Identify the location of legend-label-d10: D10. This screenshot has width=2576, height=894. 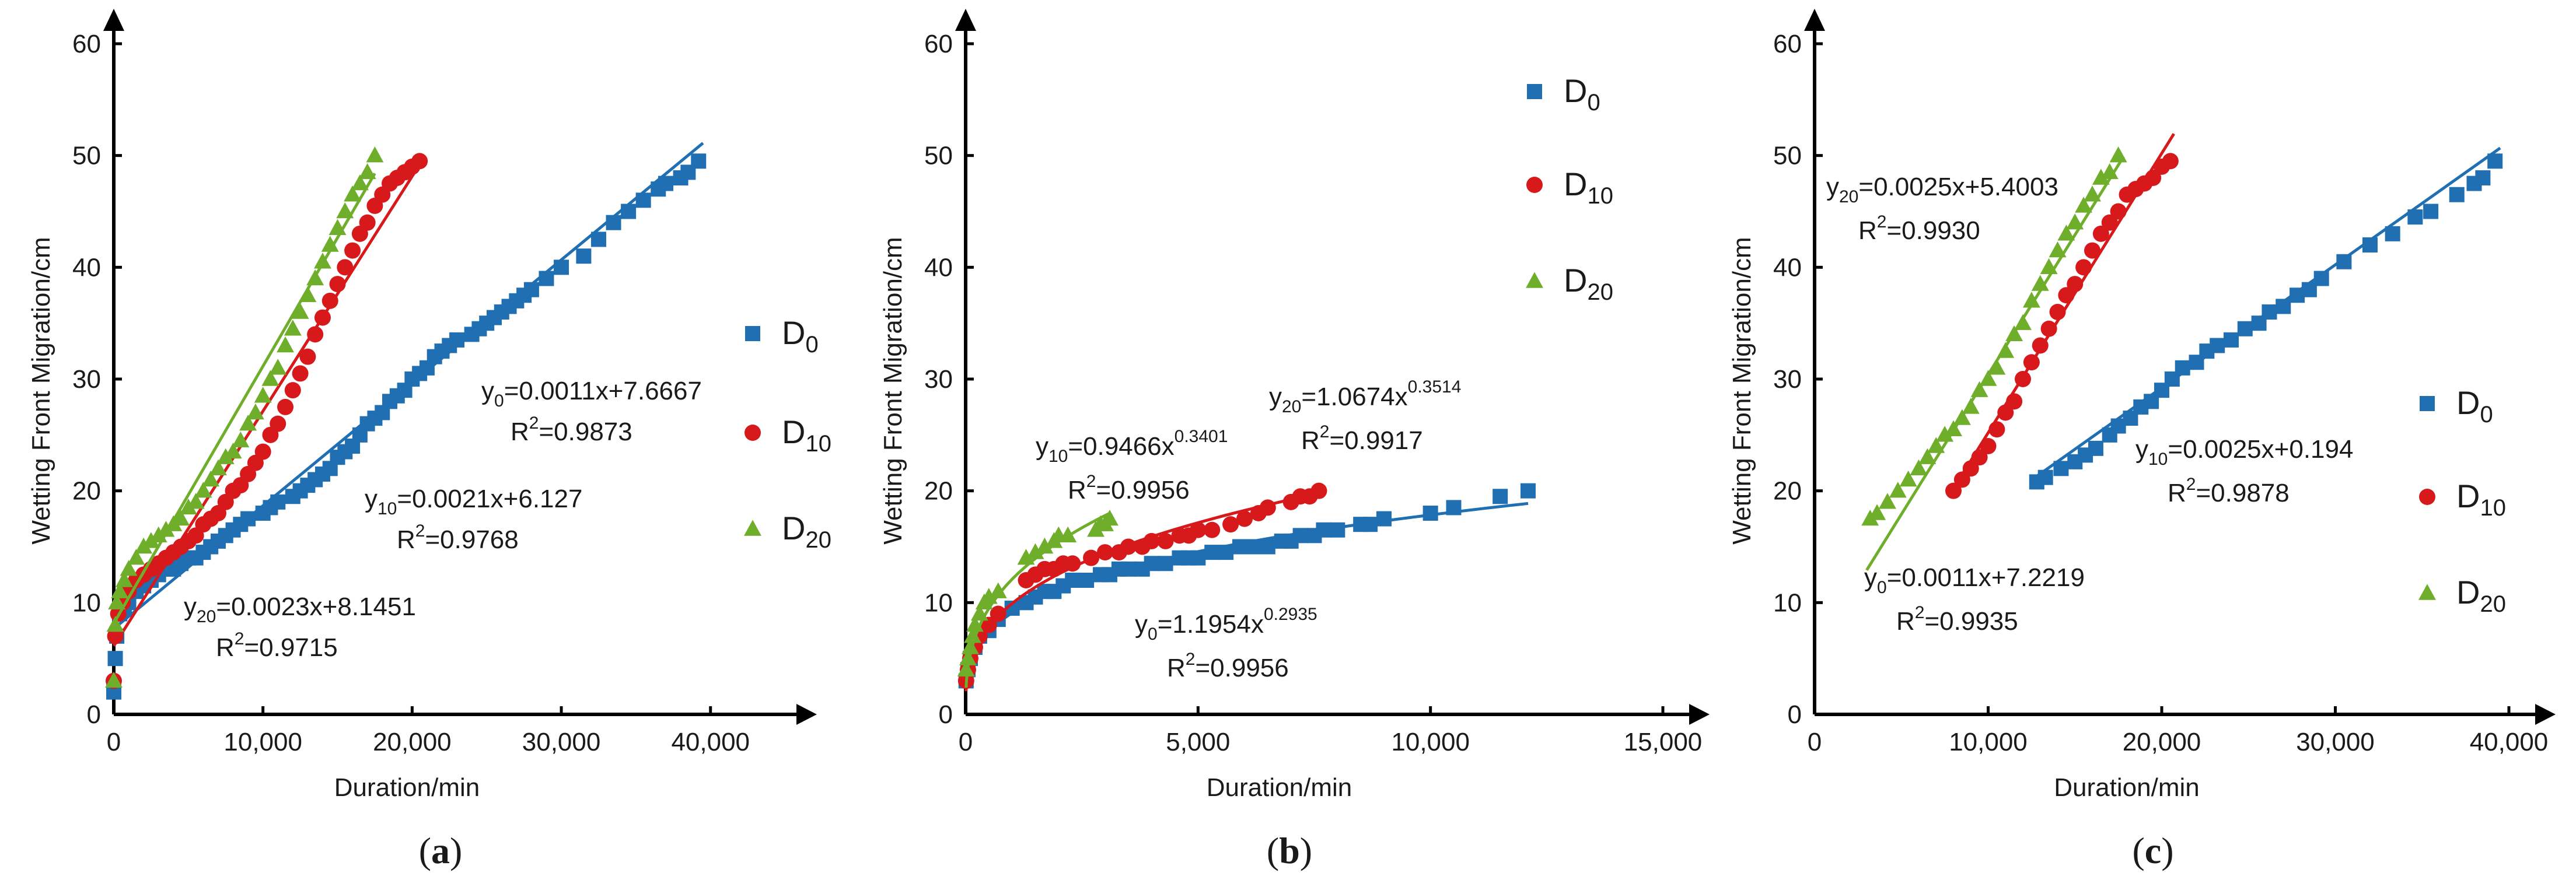
(1588, 187).